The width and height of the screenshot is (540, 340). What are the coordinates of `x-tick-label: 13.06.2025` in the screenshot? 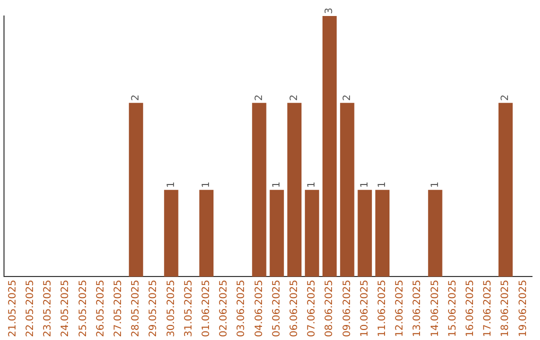 It's located at (418, 309).